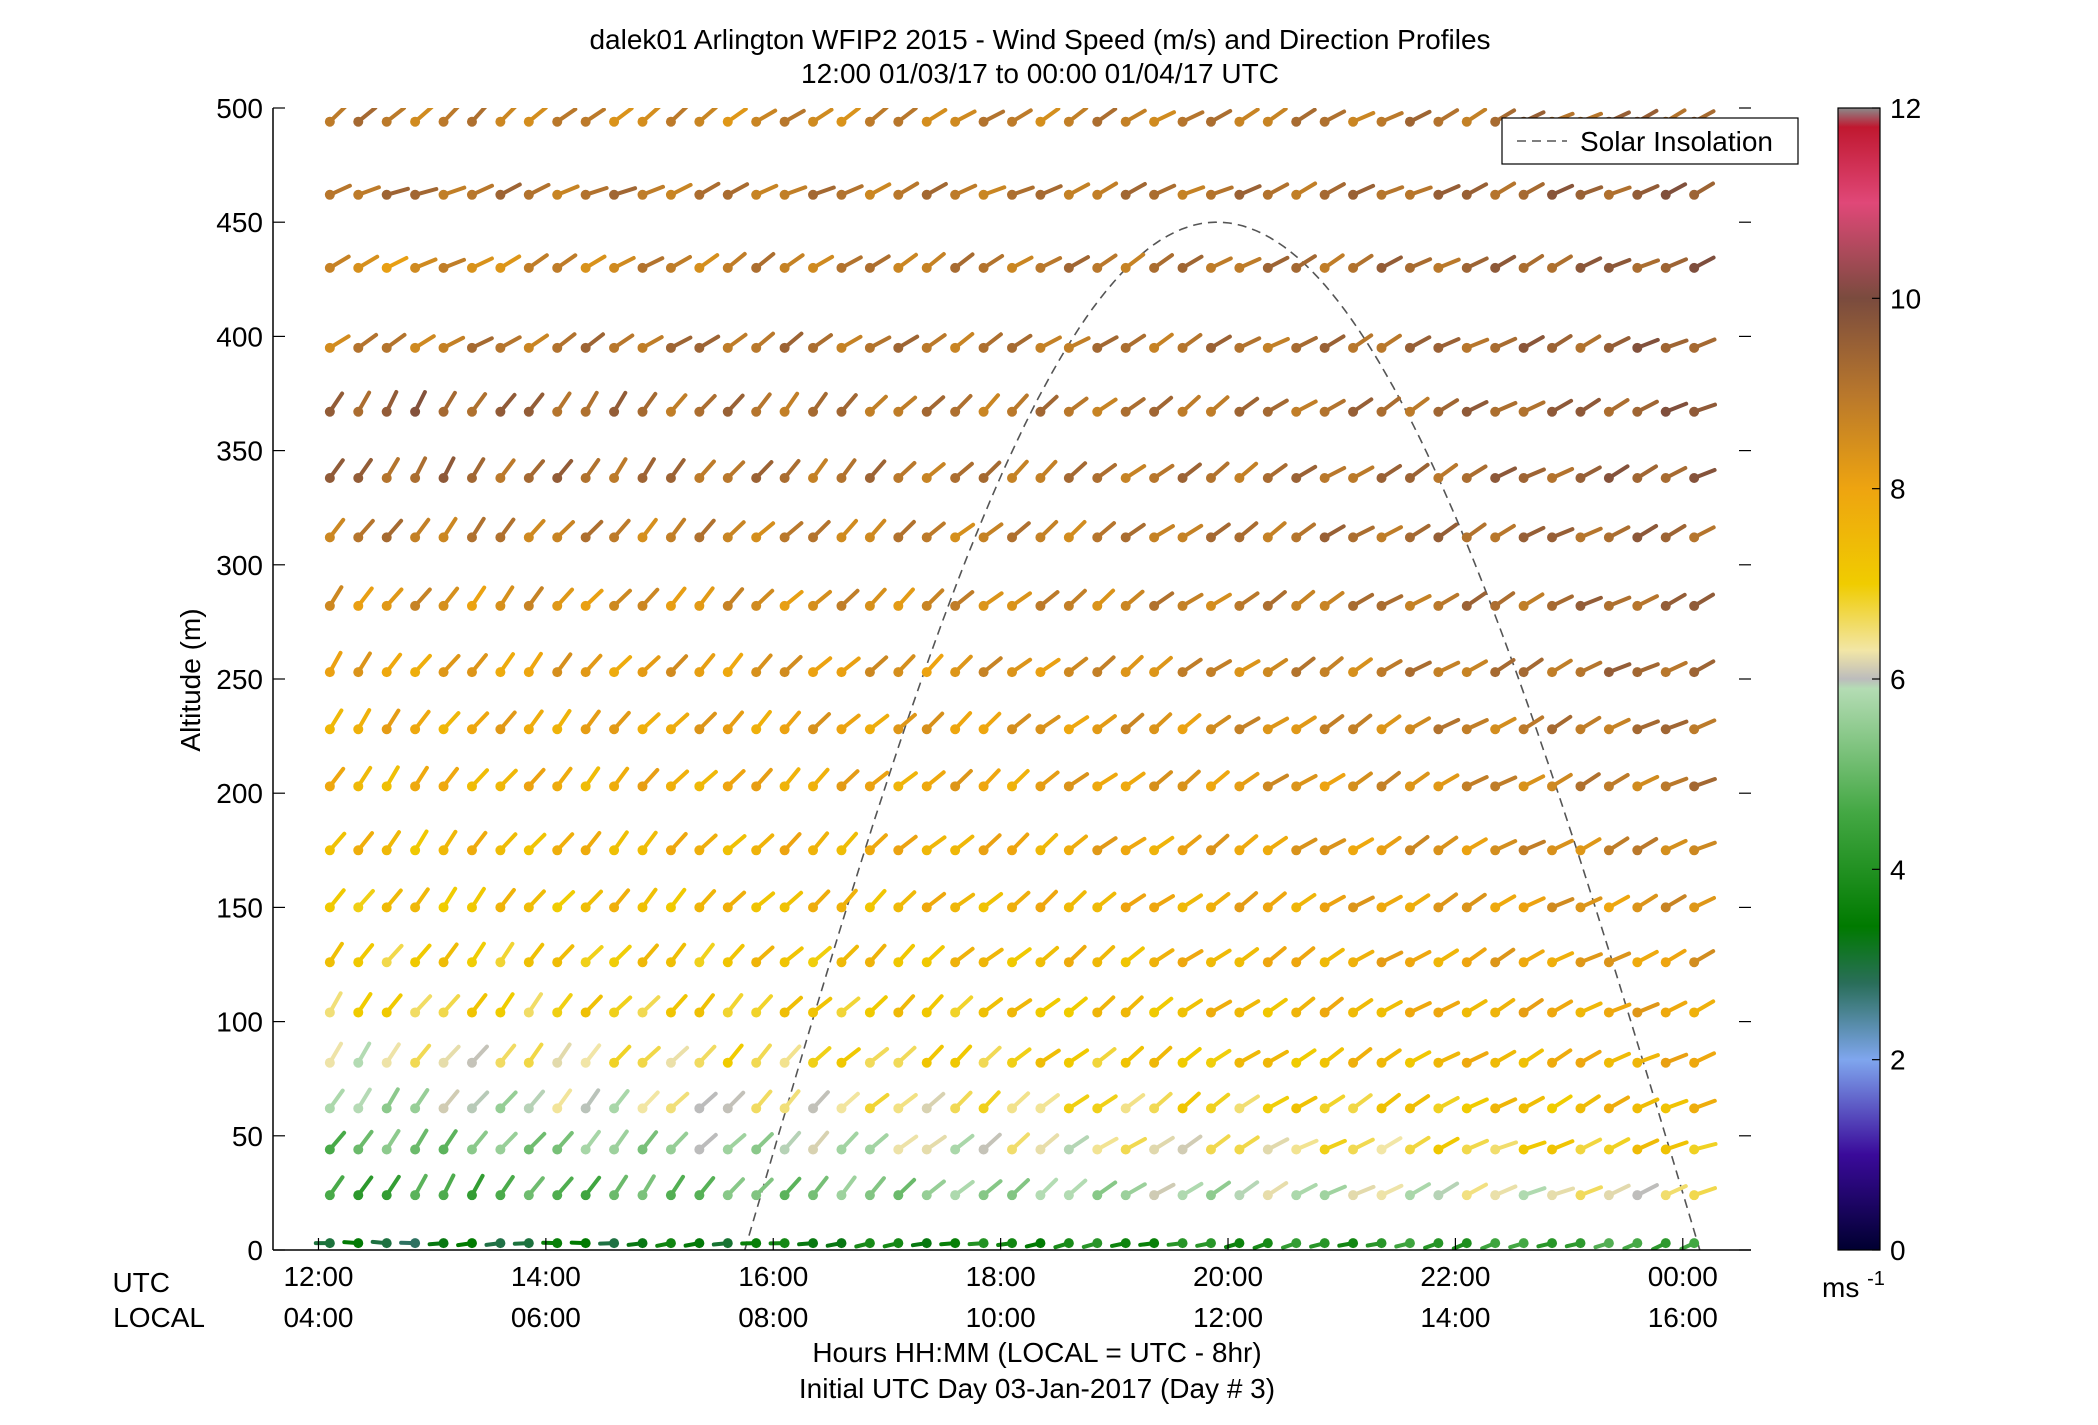  I want to click on colorbar-tick-label: 4, so click(1898, 869).